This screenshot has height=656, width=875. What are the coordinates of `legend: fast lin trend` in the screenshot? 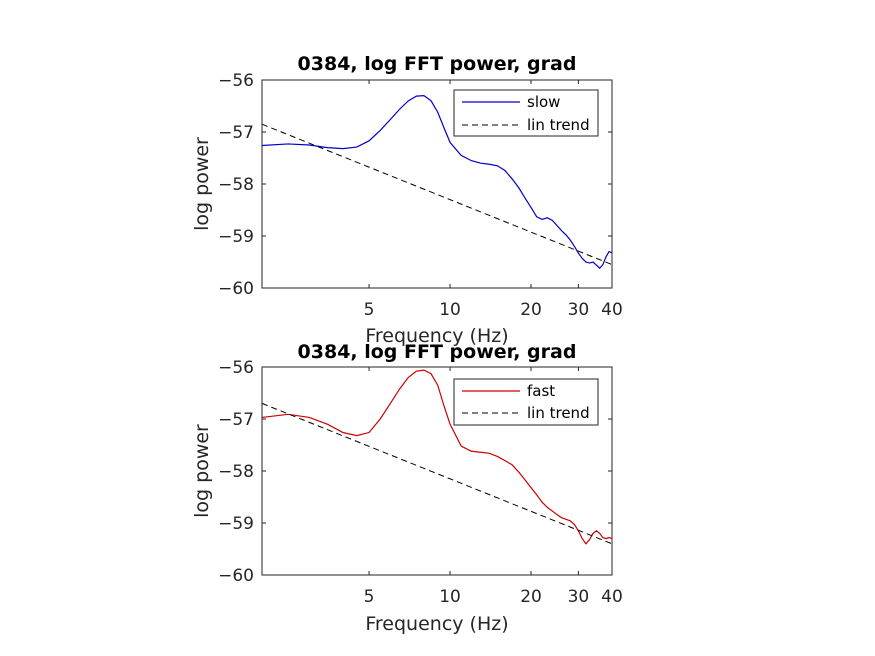 It's located at (526, 402).